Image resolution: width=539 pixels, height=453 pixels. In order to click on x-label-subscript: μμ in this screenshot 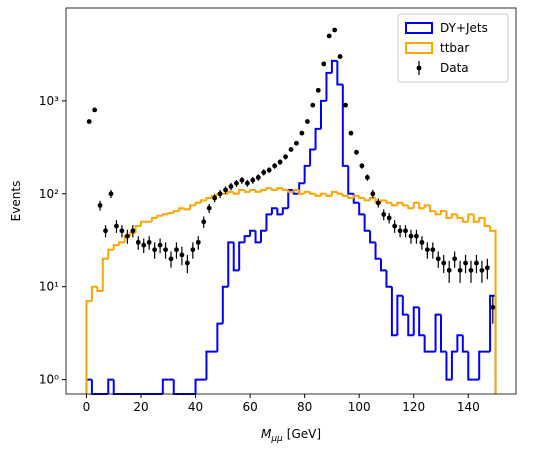, I will do `click(276, 439)`.